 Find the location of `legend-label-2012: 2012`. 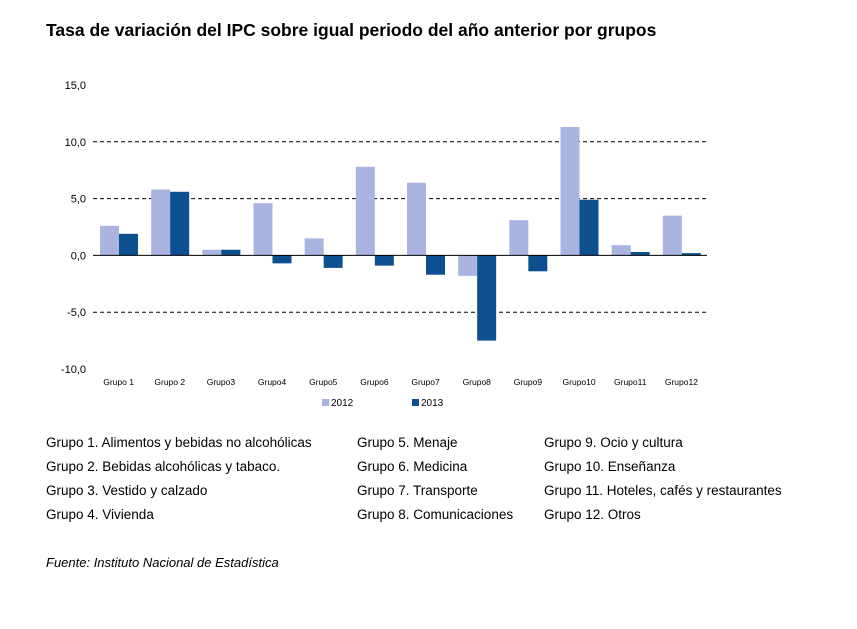

legend-label-2012: 2012 is located at coordinates (342, 403).